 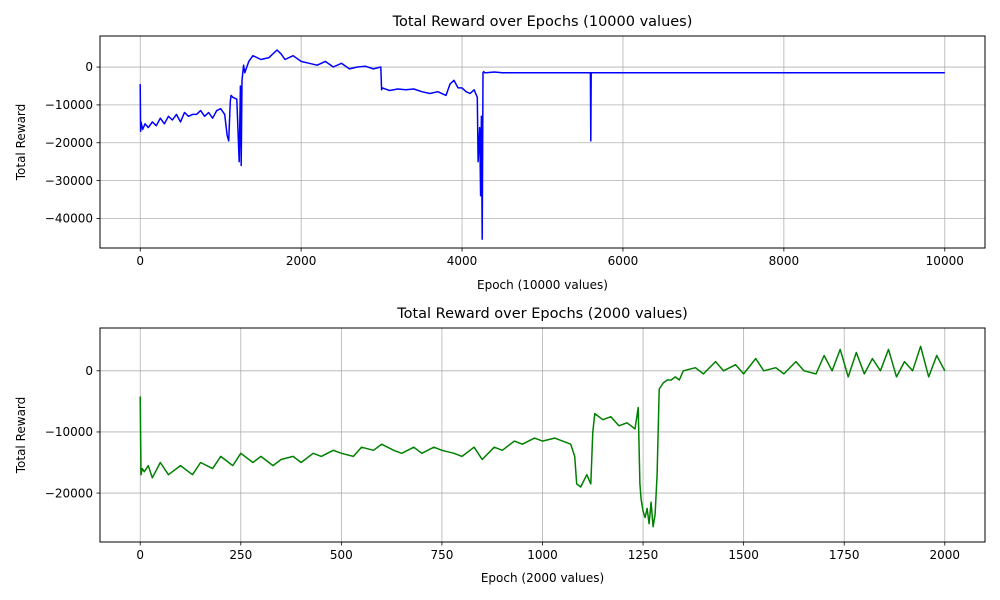 I want to click on chart-bottom-x-ticks: 0 250 500 750 1000 1250 1500 1750 2000, so click(x=548, y=552).